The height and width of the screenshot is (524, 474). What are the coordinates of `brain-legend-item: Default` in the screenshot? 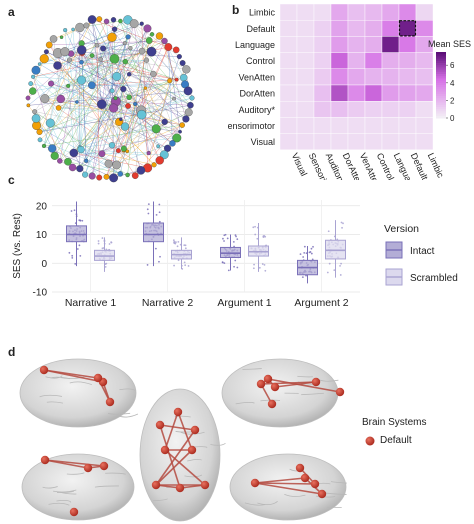 It's located at (396, 440).